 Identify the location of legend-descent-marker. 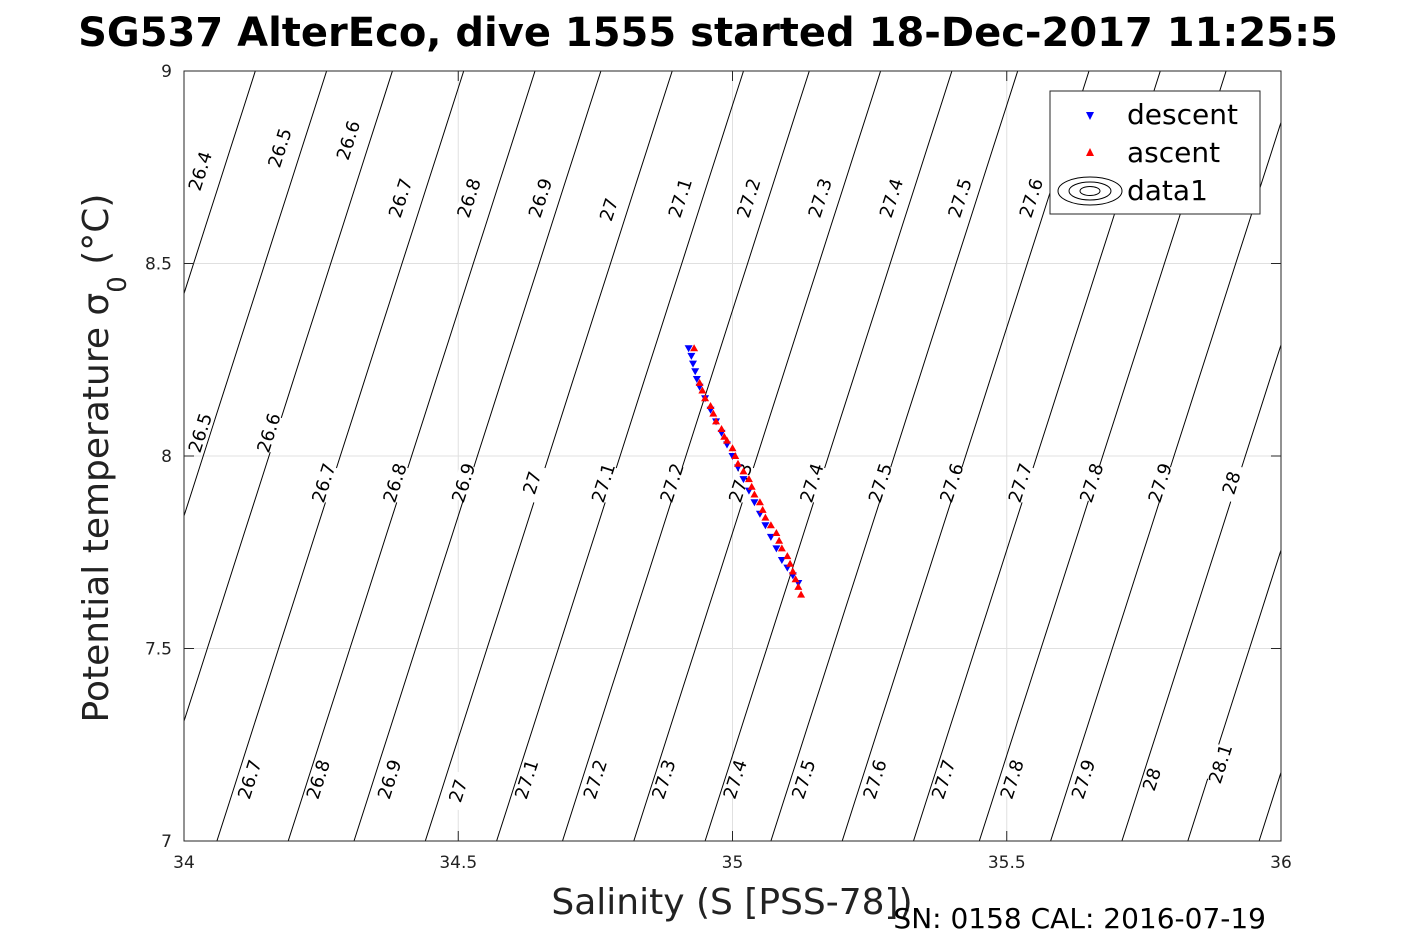
(1090, 116).